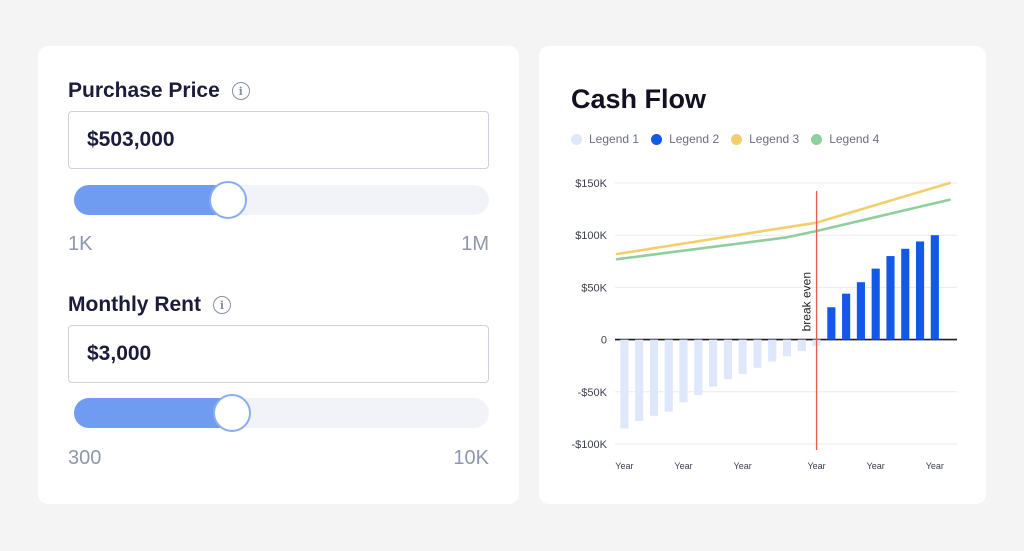 This screenshot has width=1024, height=551. Describe the element at coordinates (227, 200) in the screenshot. I see `purchase-price-slider-thumb` at that location.